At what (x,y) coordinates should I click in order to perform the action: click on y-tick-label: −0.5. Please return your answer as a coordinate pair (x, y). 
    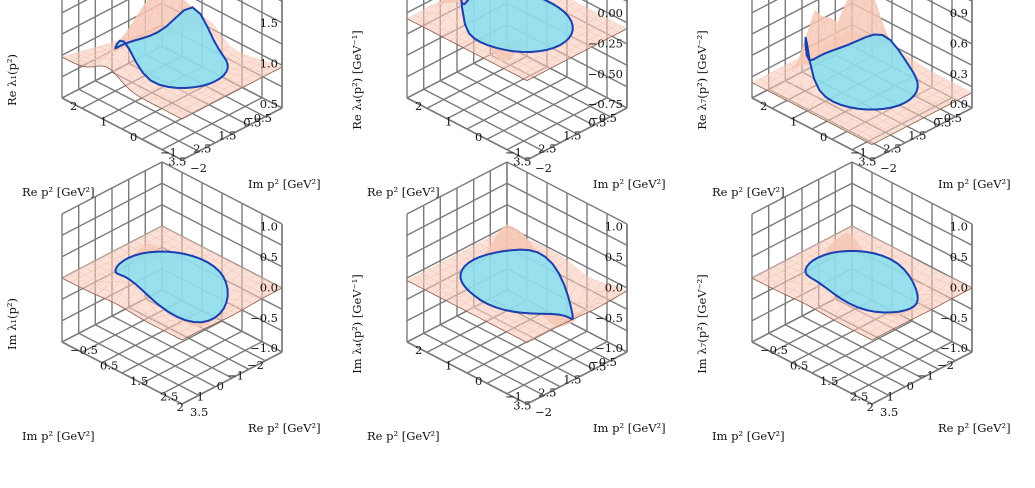
    Looking at the image, I should click on (774, 350).